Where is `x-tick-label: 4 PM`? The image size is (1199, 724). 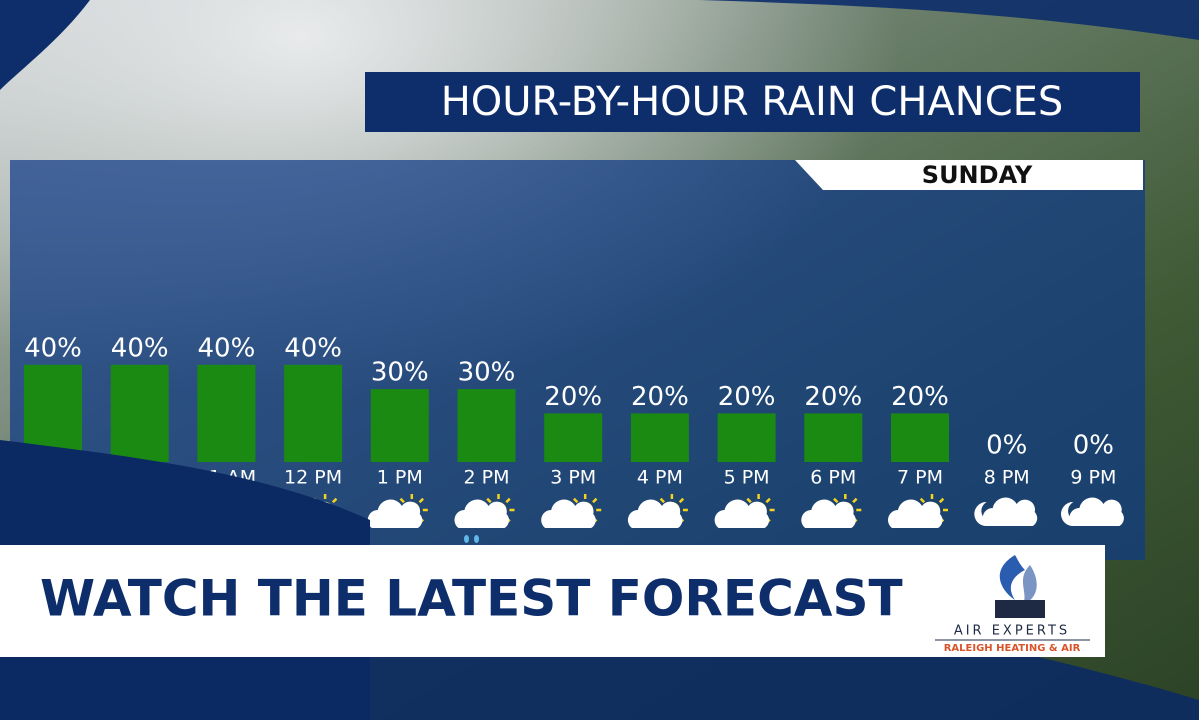 x-tick-label: 4 PM is located at coordinates (660, 478).